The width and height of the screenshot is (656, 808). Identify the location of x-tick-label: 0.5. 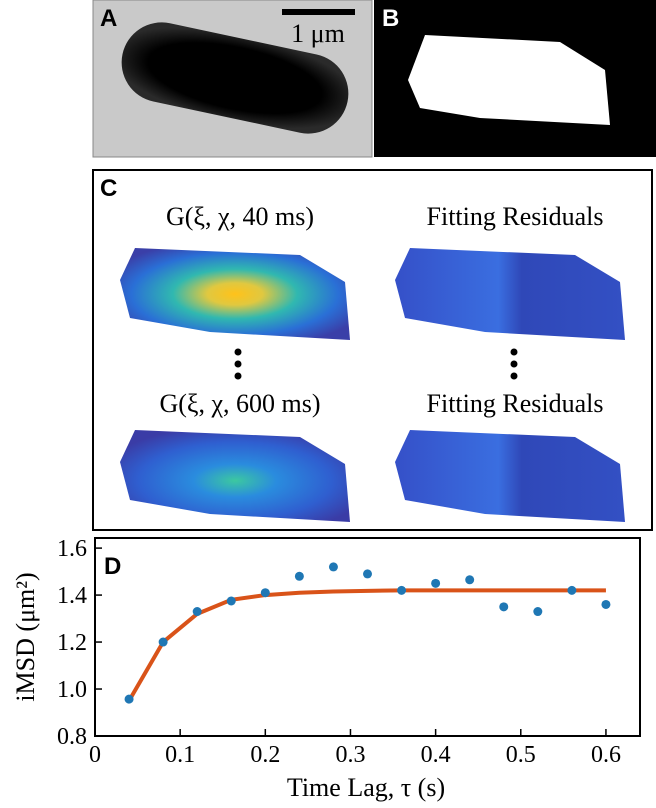
(521, 755).